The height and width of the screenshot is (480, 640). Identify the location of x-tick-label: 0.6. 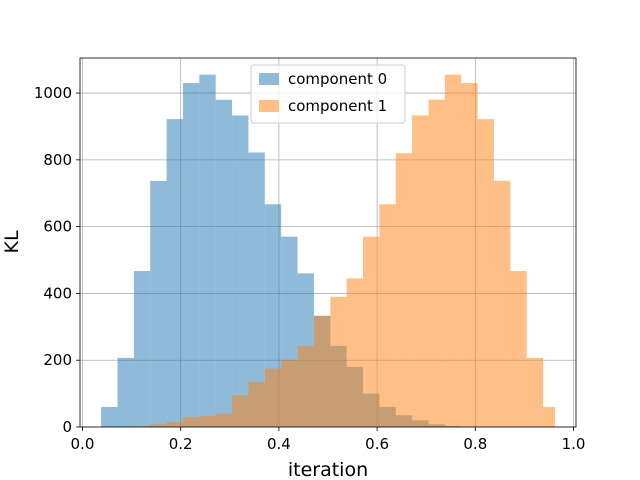
(377, 444).